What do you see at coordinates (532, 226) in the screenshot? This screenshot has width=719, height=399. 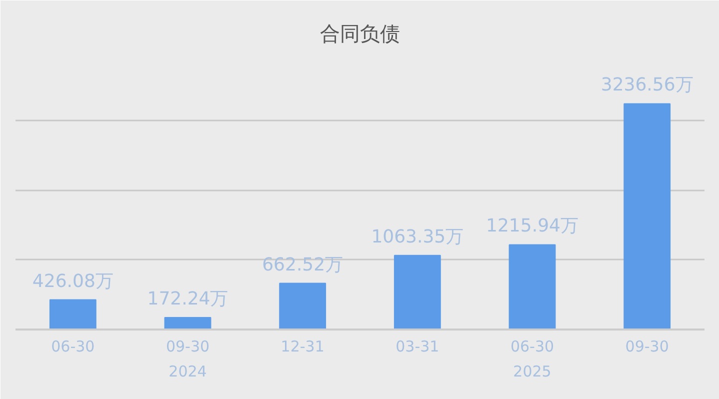 I see `data-label: 1215.94万` at bounding box center [532, 226].